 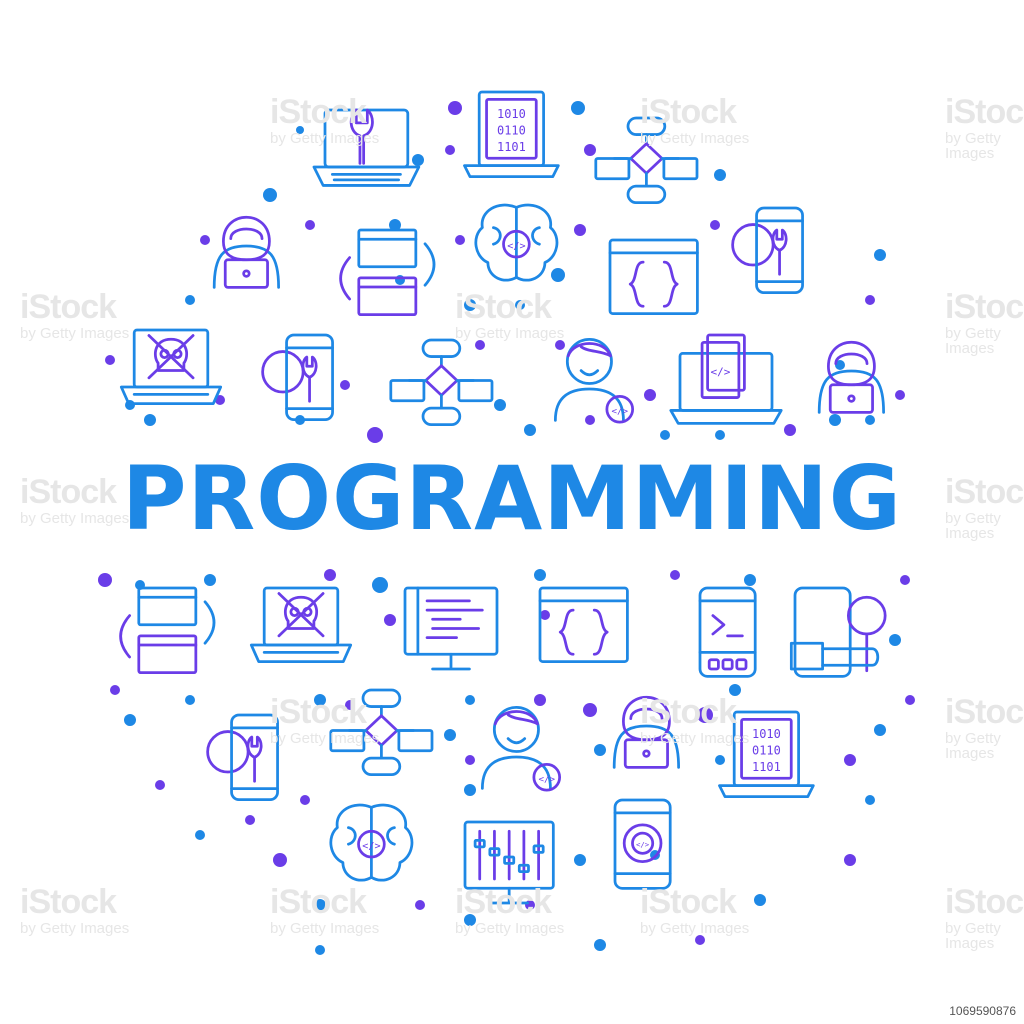 I want to click on svg-text: 1101, so click(x=511, y=147).